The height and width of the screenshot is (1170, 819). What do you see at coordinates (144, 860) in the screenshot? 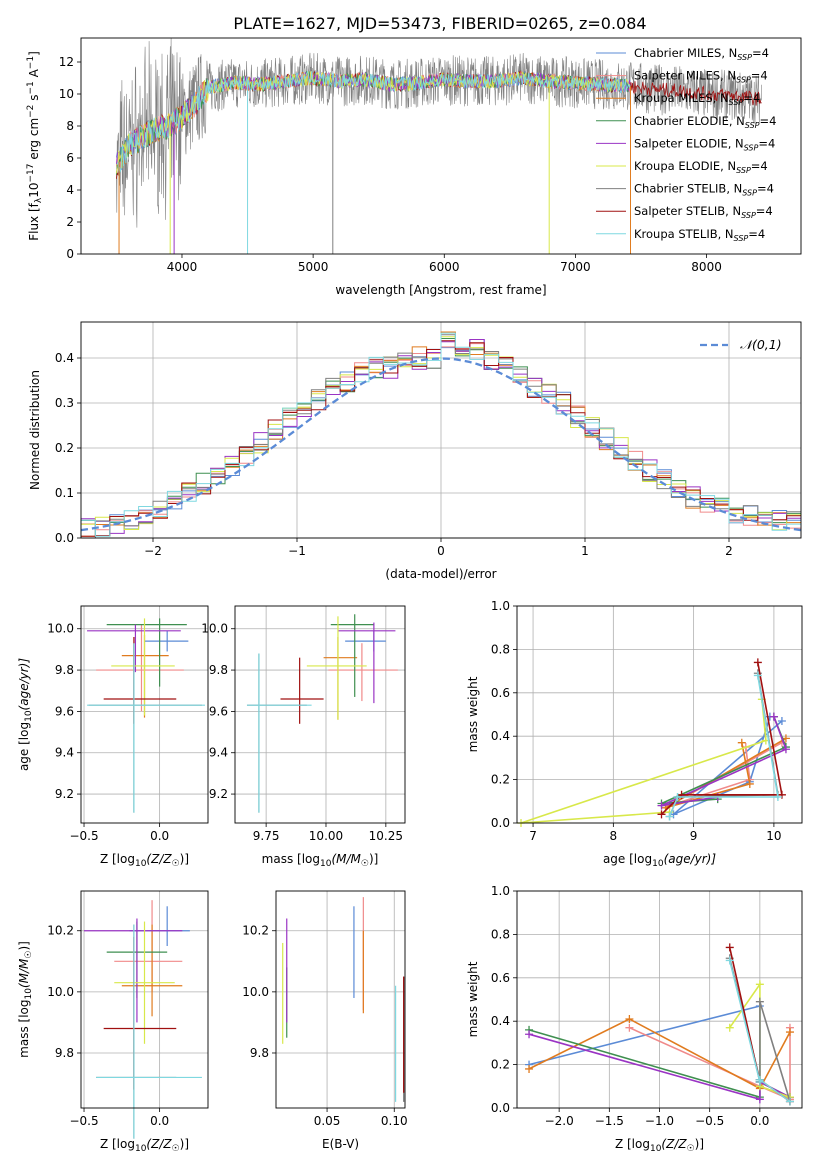
I see `x-axis-label: Z [log10(Z/Z☉)]` at bounding box center [144, 860].